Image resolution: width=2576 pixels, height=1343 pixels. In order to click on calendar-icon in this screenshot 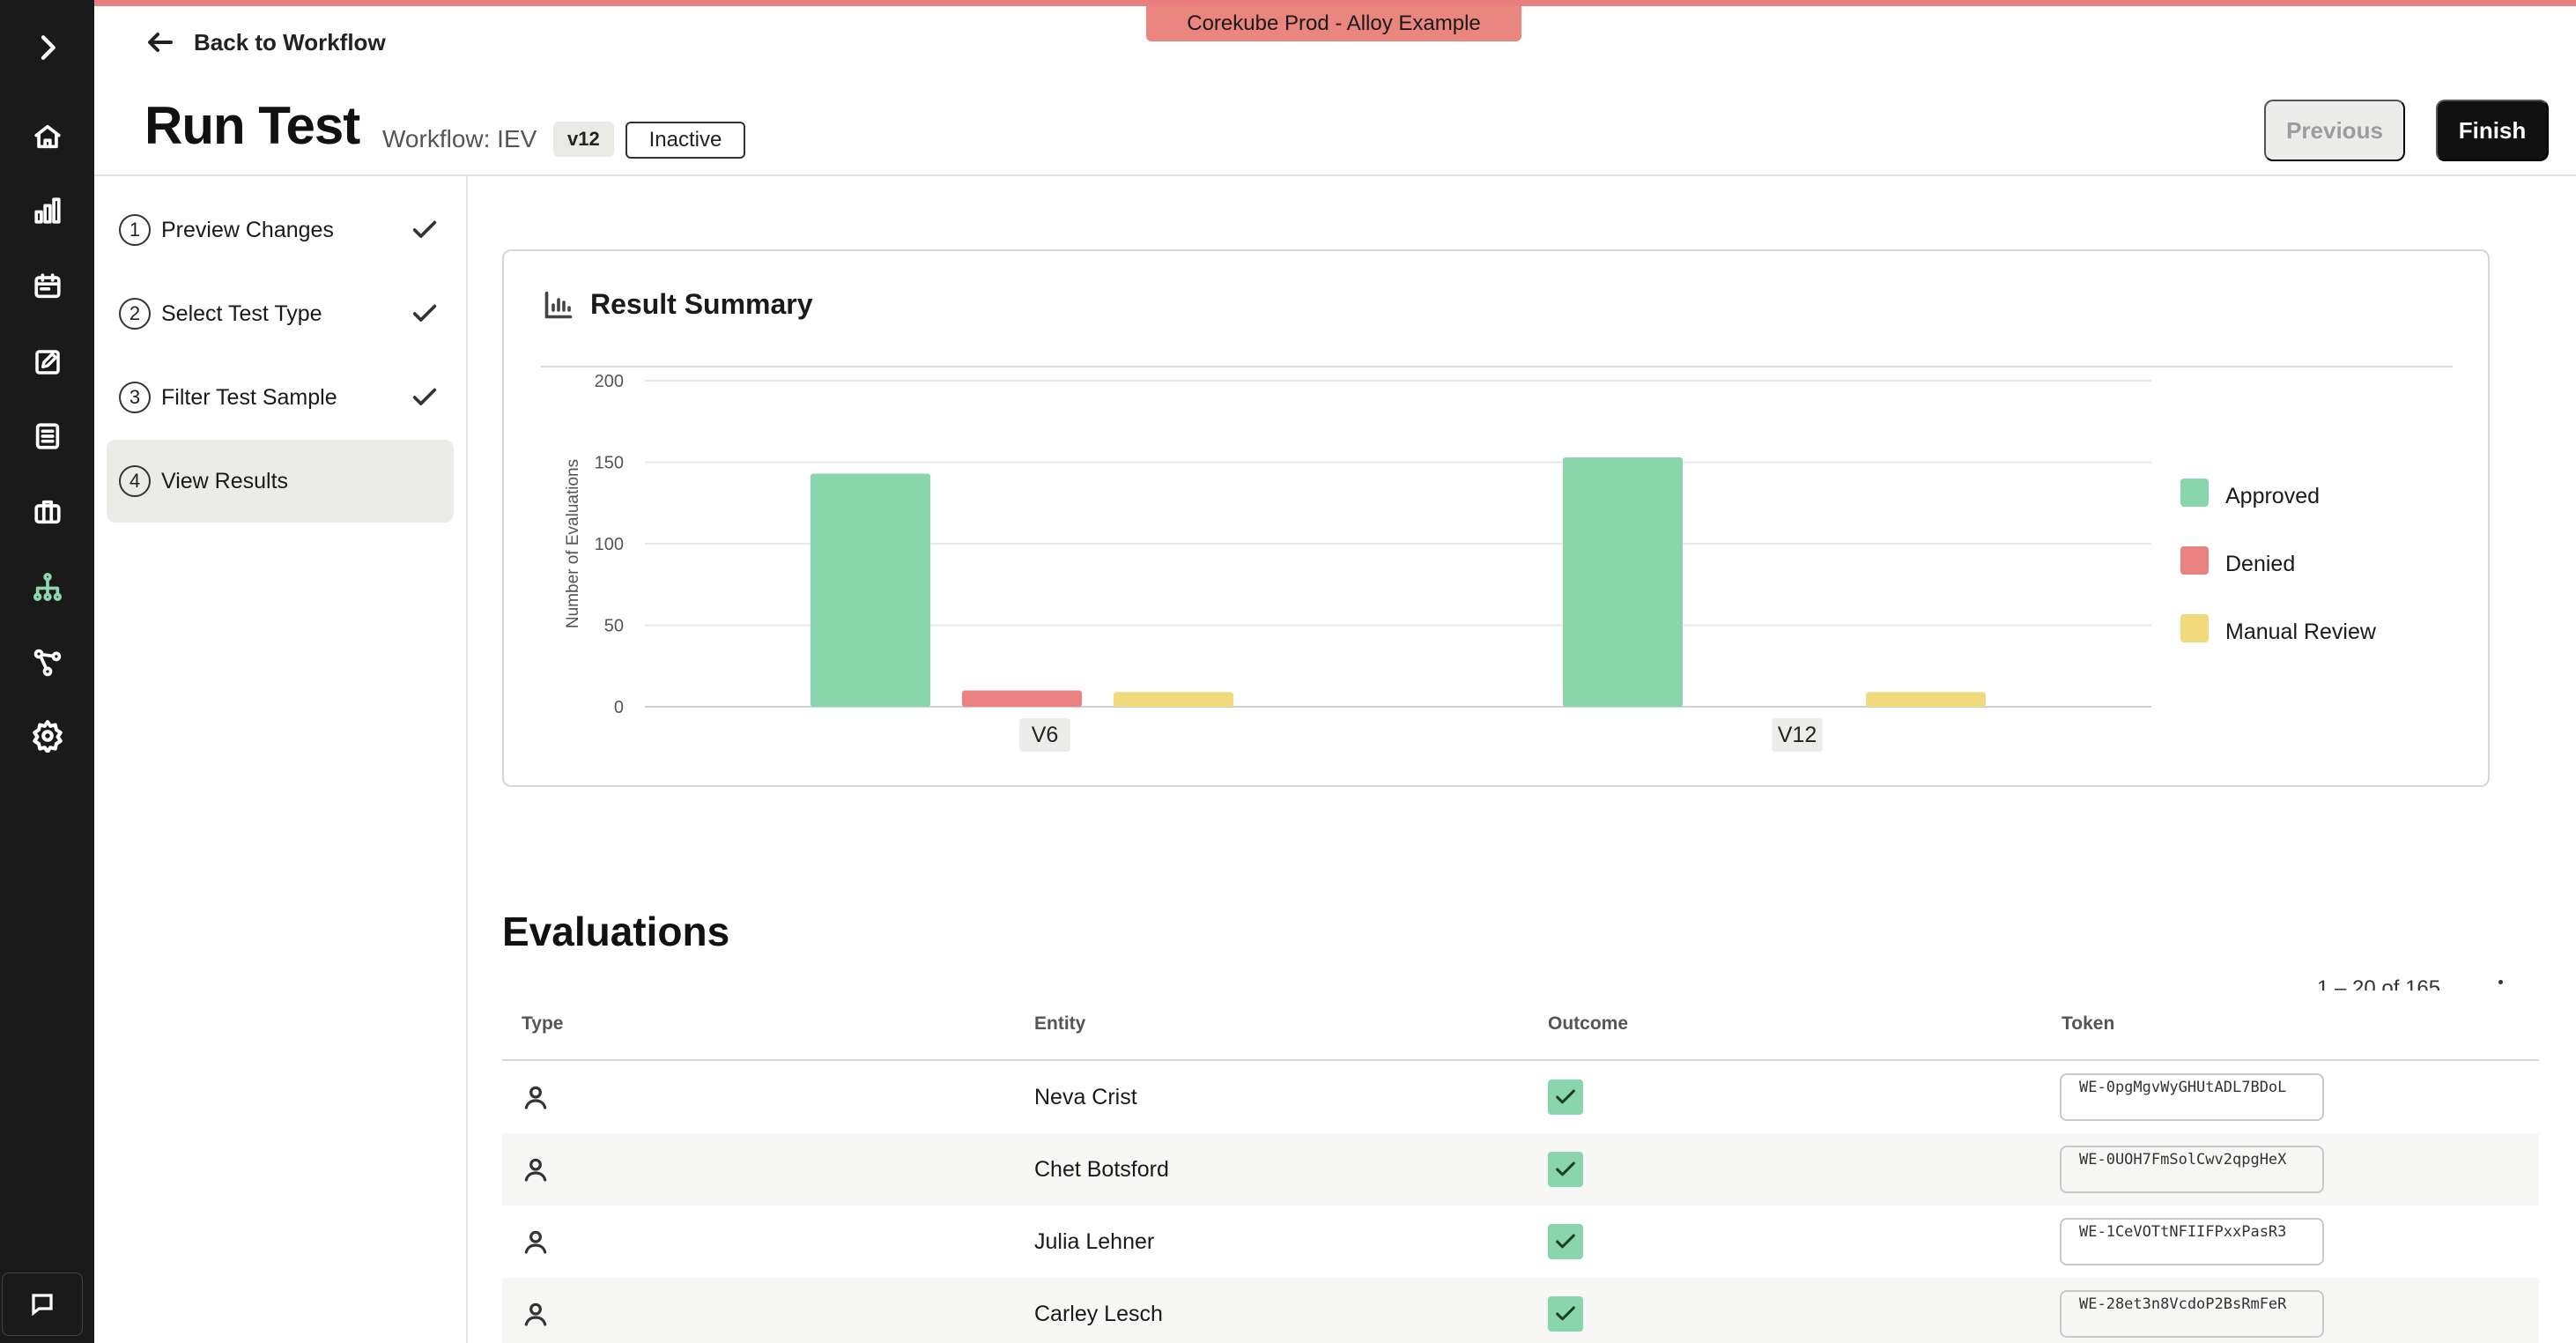, I will do `click(47, 286)`.